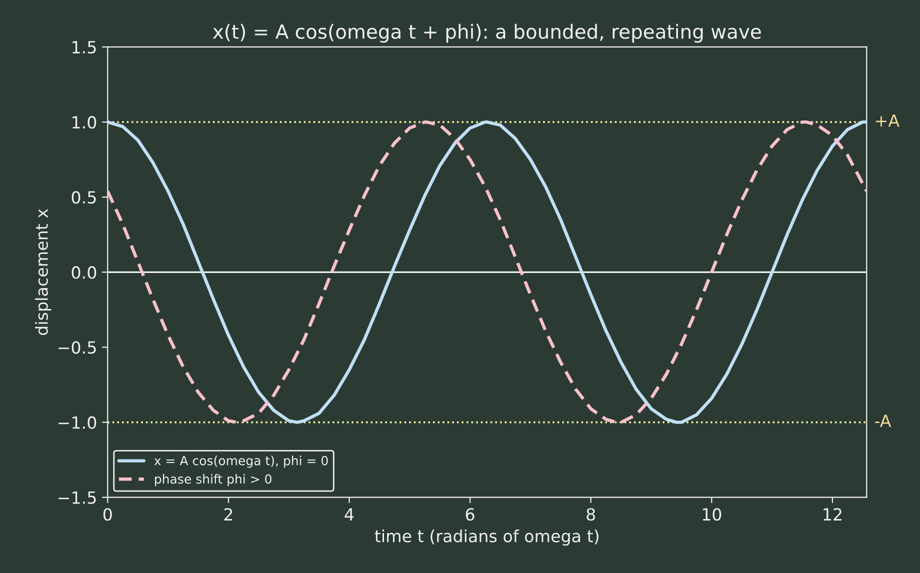  I want to click on ref-line-label: +A, so click(888, 120).